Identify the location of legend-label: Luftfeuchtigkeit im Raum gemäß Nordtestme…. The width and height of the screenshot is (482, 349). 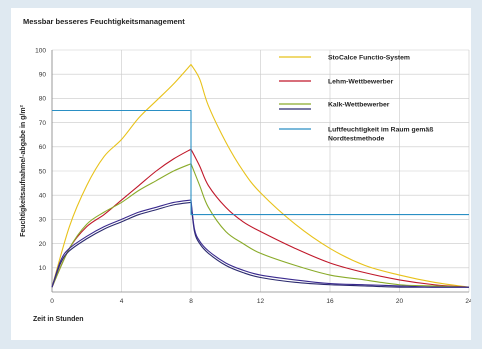
(380, 135).